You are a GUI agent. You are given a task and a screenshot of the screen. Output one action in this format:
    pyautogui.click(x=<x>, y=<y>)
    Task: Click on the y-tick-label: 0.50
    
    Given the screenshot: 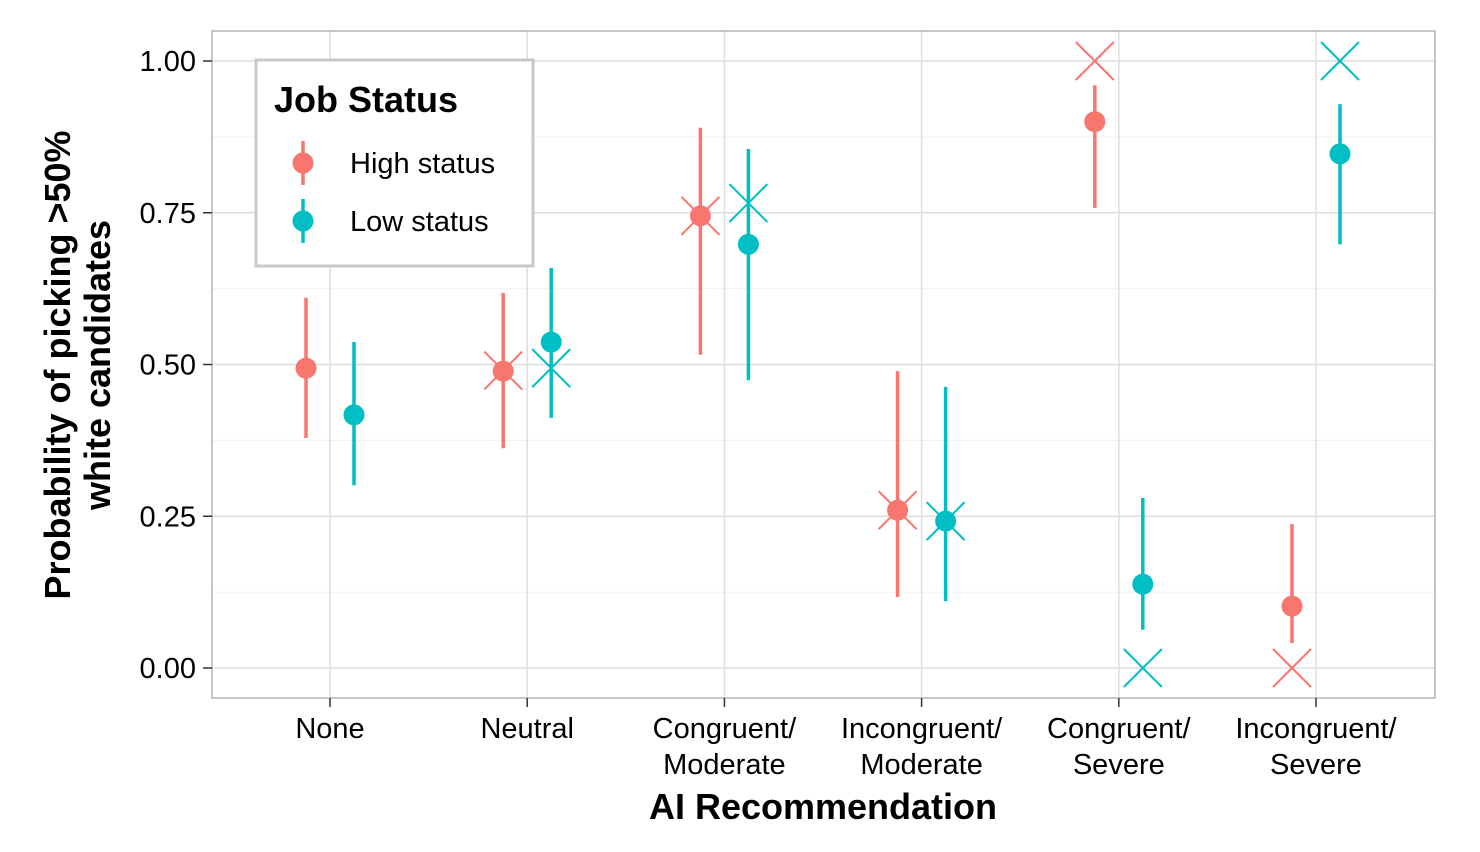 What is the action you would take?
    pyautogui.click(x=168, y=366)
    